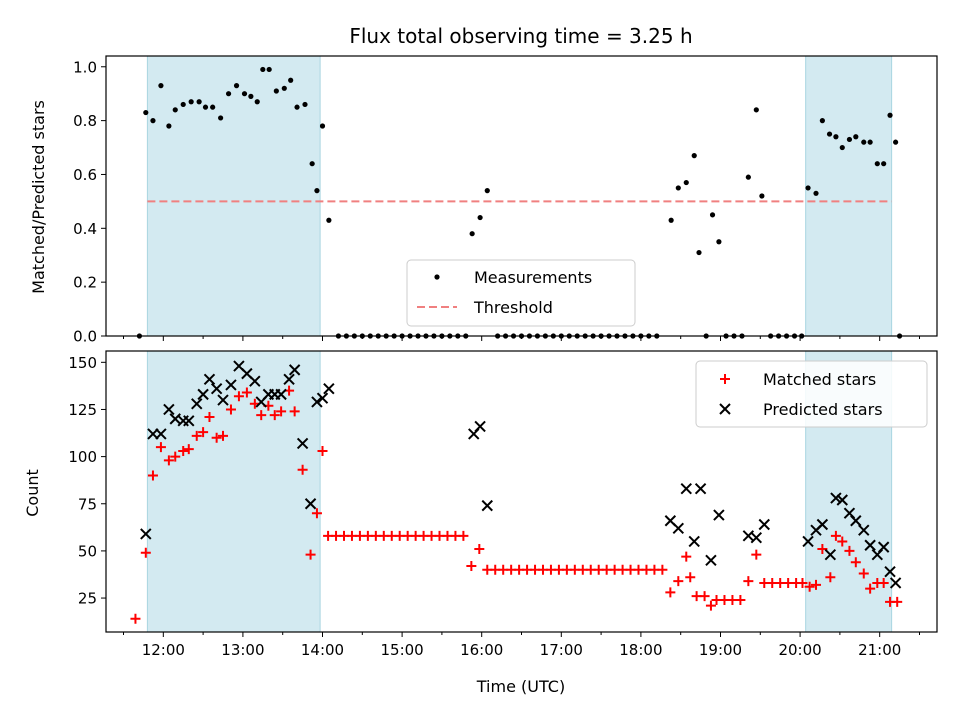 Image resolution: width=960 pixels, height=720 pixels. Describe the element at coordinates (401, 650) in the screenshot. I see `x-tick-label: 15:00` at that location.